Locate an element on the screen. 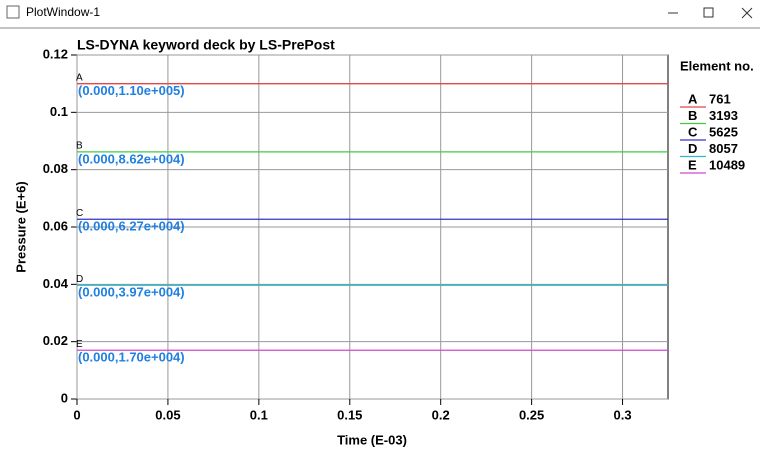 This screenshot has height=458, width=760. y-tick-label: 0.02 is located at coordinates (55, 340).